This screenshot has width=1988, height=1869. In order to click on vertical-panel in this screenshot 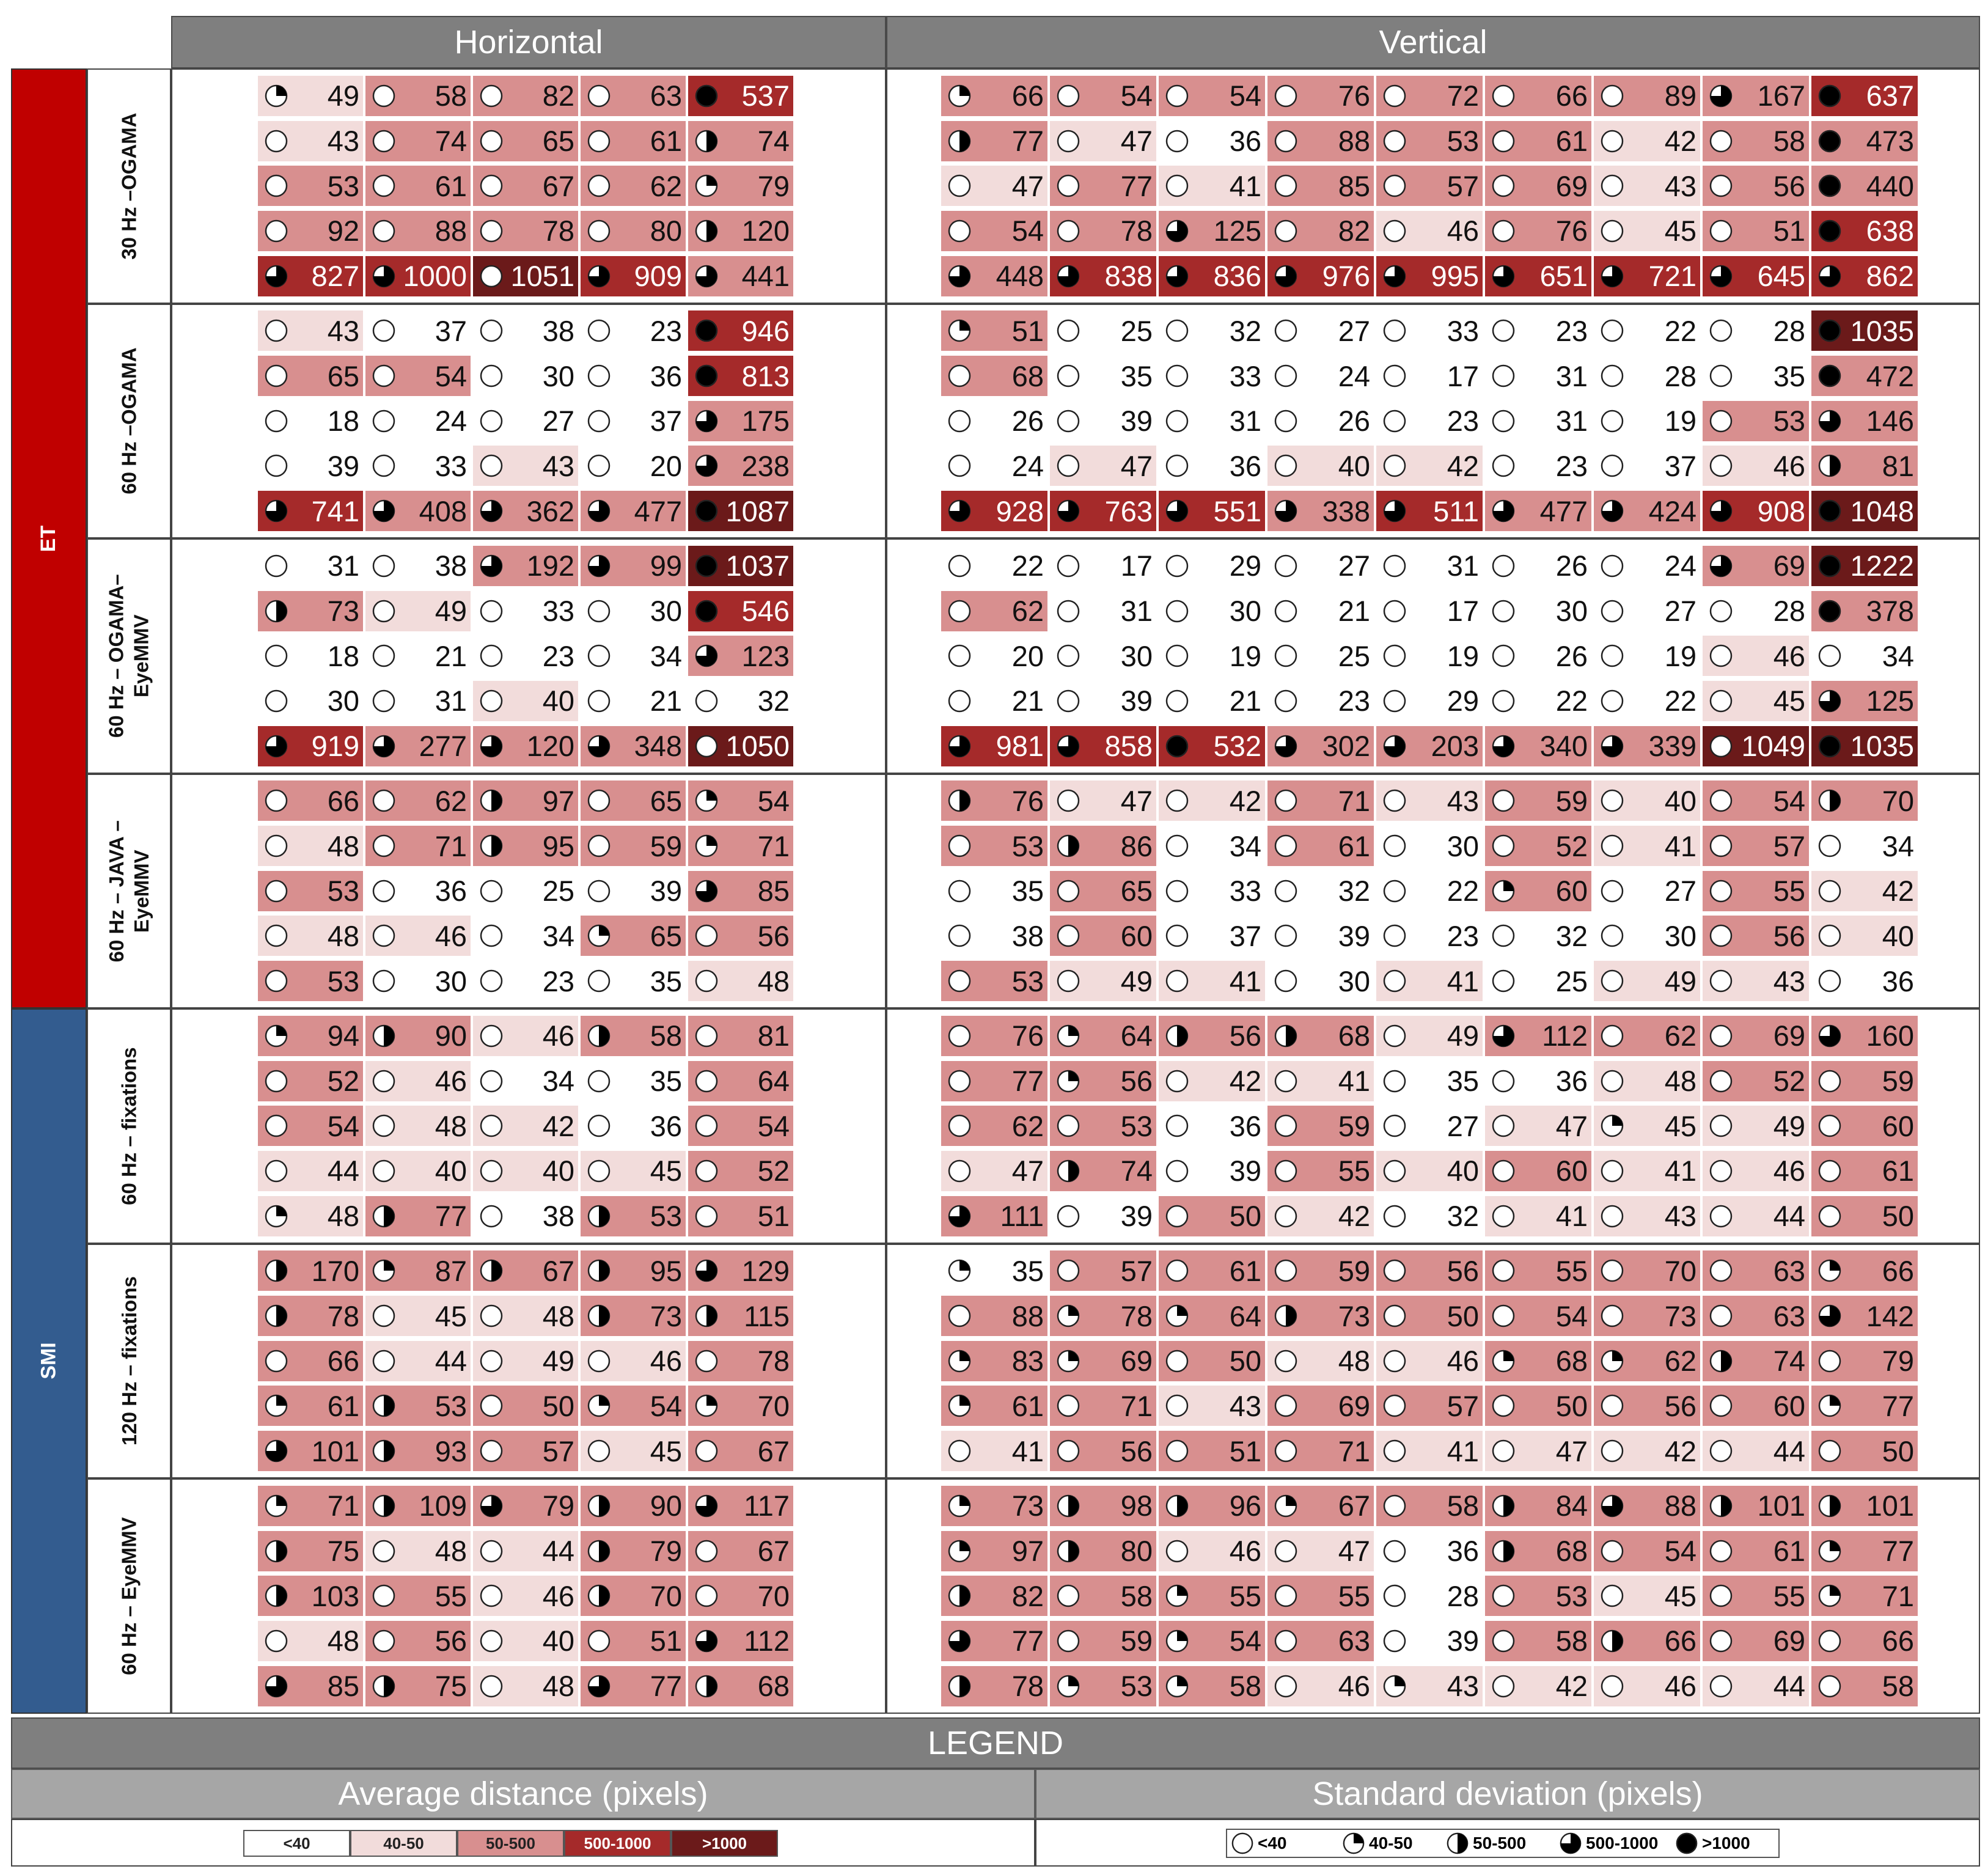, I will do `click(1433, 891)`.